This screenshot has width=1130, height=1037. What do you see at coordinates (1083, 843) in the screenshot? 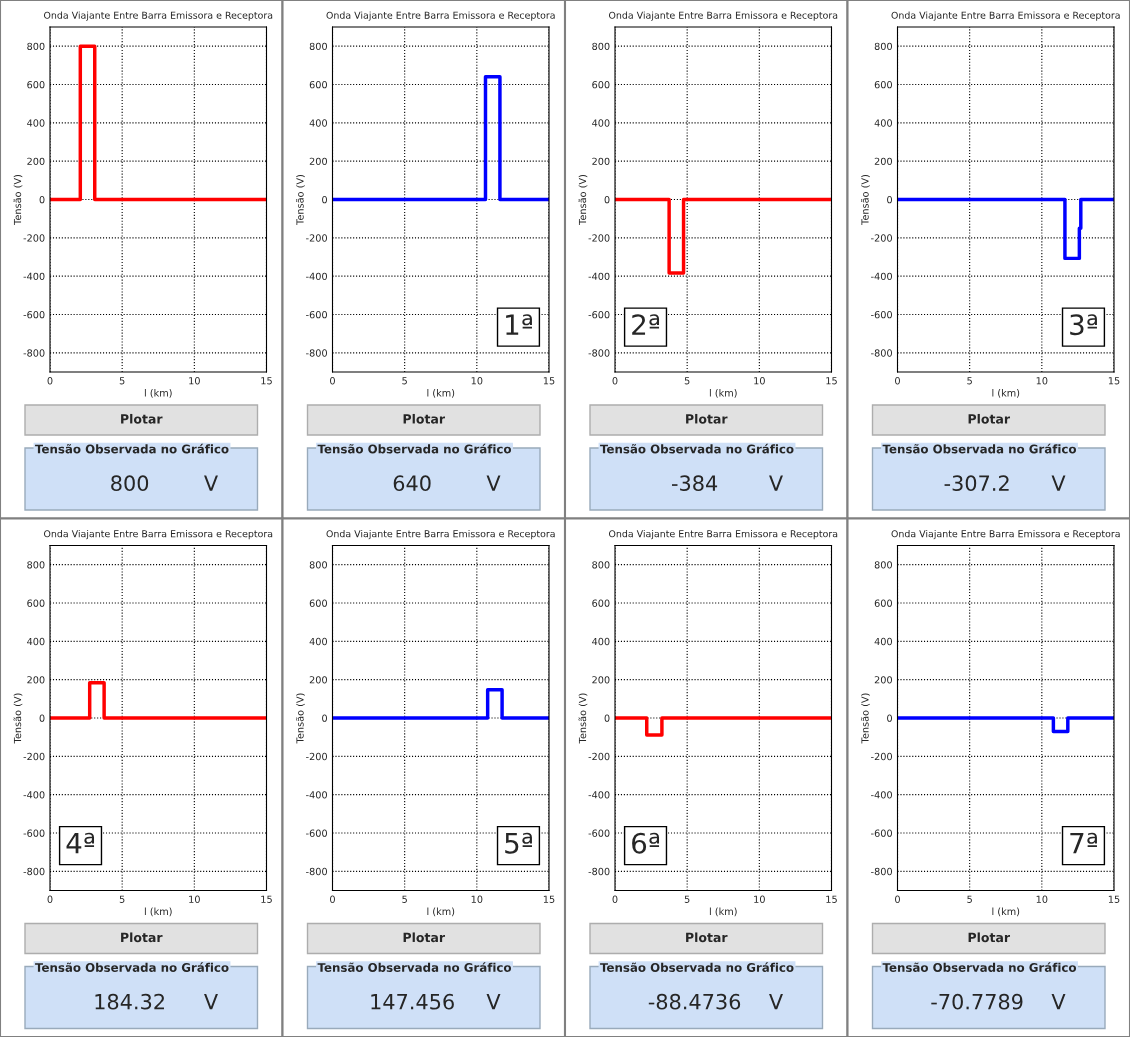
I see `annotation: 7ª` at bounding box center [1083, 843].